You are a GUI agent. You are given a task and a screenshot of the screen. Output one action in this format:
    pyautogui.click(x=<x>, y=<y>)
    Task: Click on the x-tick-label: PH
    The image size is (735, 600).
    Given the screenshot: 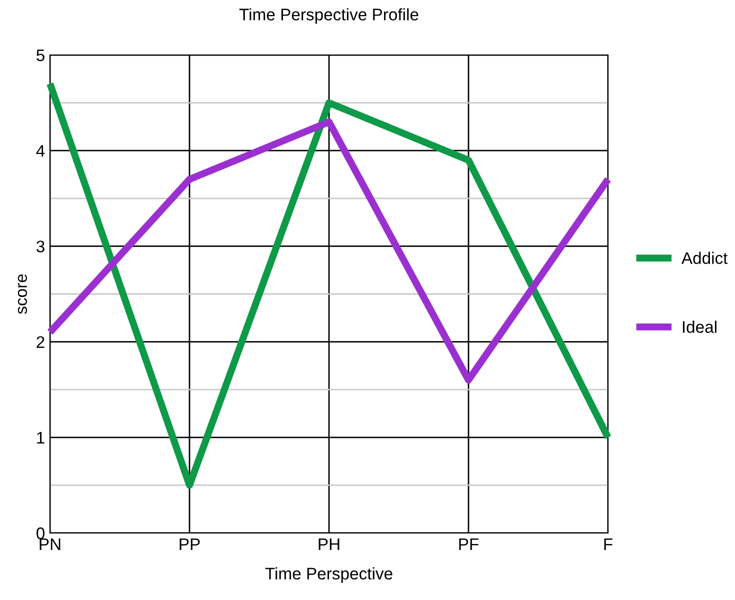 What is the action you would take?
    pyautogui.click(x=329, y=544)
    